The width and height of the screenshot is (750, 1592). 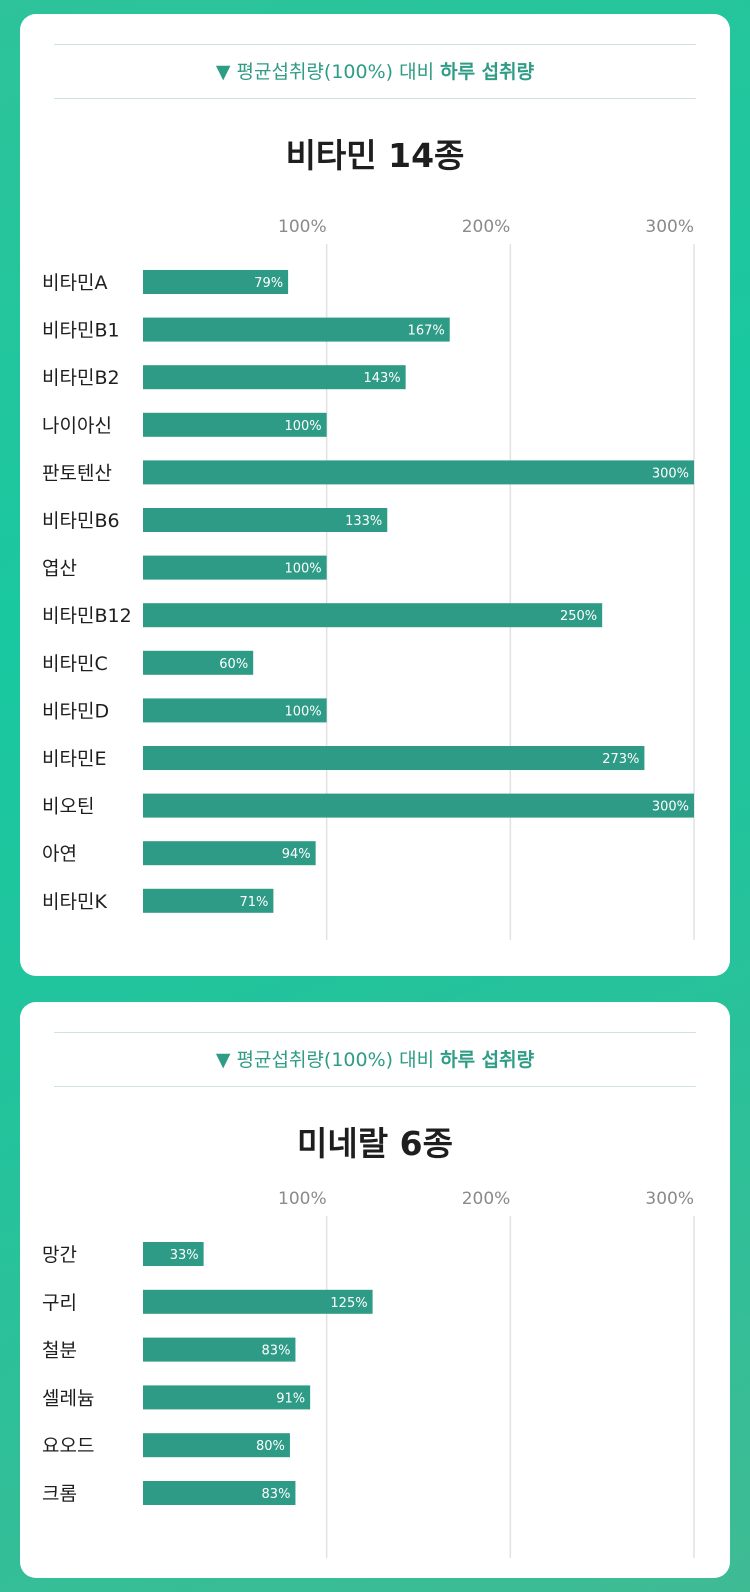 I want to click on bar-value-label: 71%, so click(x=253, y=902).